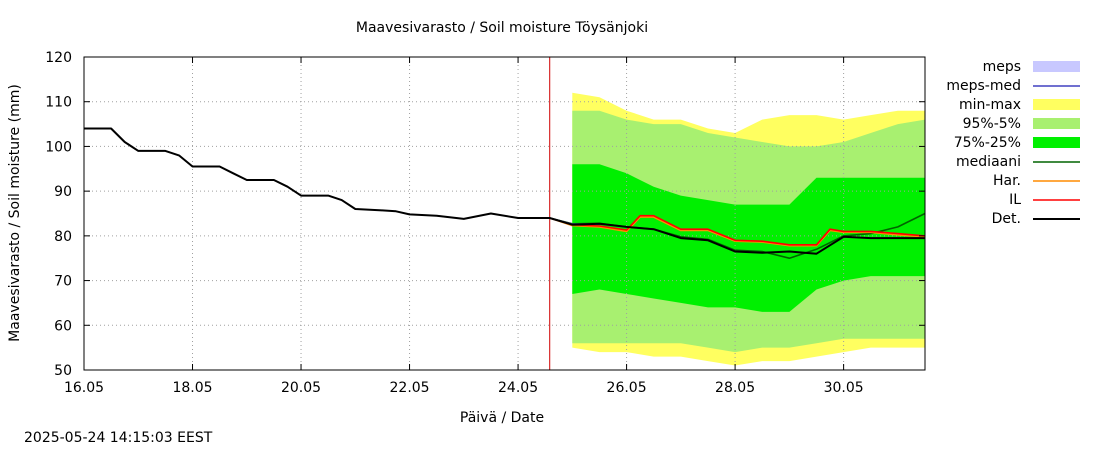 This screenshot has height=450, width=1100. Describe the element at coordinates (63, 282) in the screenshot. I see `y-tick-label: 70` at that location.